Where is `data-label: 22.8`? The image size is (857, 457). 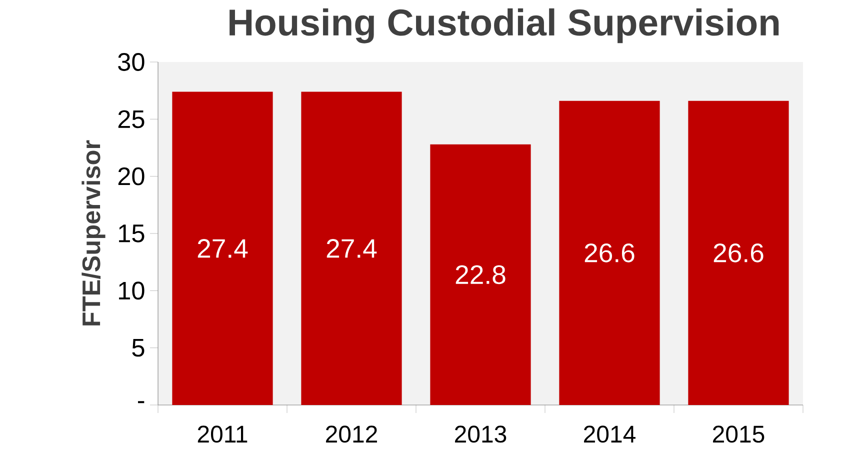
data-label: 22.8 is located at coordinates (481, 274).